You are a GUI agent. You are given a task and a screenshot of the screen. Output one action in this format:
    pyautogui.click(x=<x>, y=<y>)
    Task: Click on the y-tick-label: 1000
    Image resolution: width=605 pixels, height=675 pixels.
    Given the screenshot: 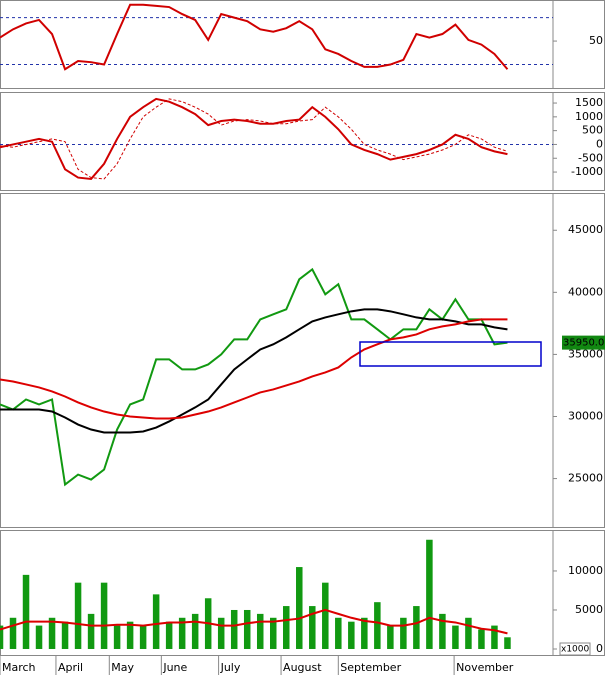 What is the action you would take?
    pyautogui.click(x=589, y=116)
    